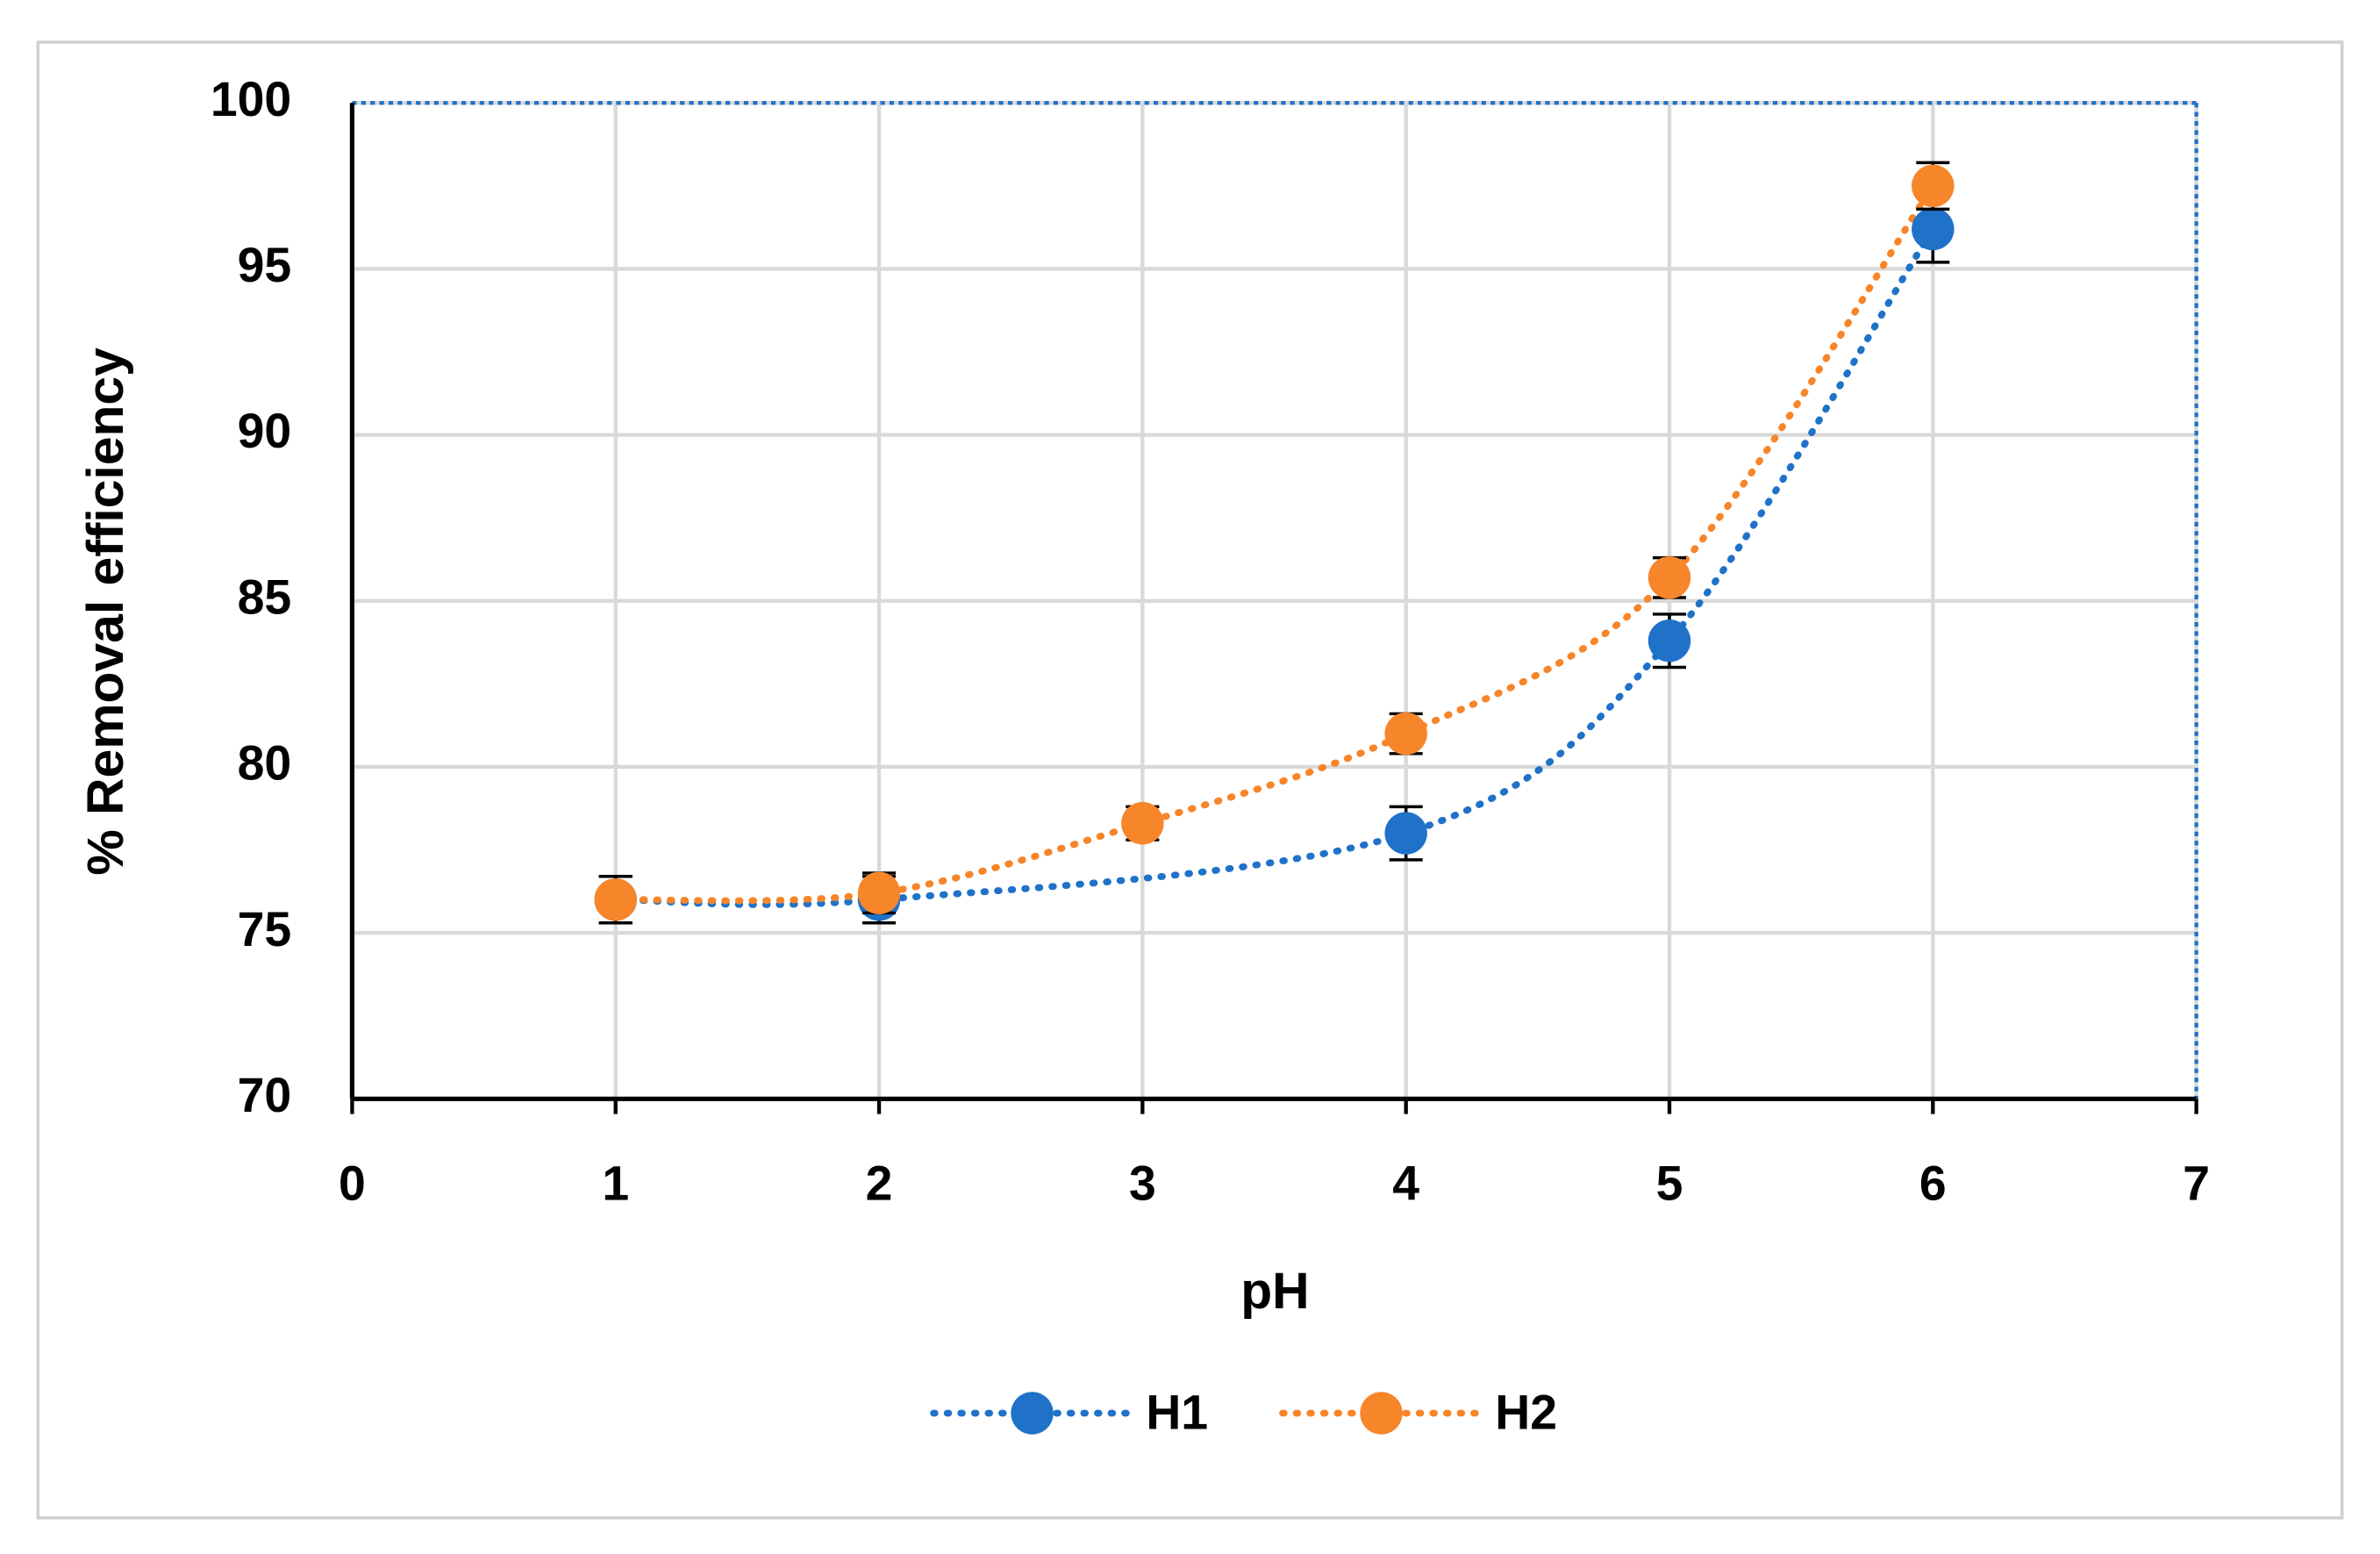  What do you see at coordinates (1405, 1183) in the screenshot?
I see `x-tick-label: 4` at bounding box center [1405, 1183].